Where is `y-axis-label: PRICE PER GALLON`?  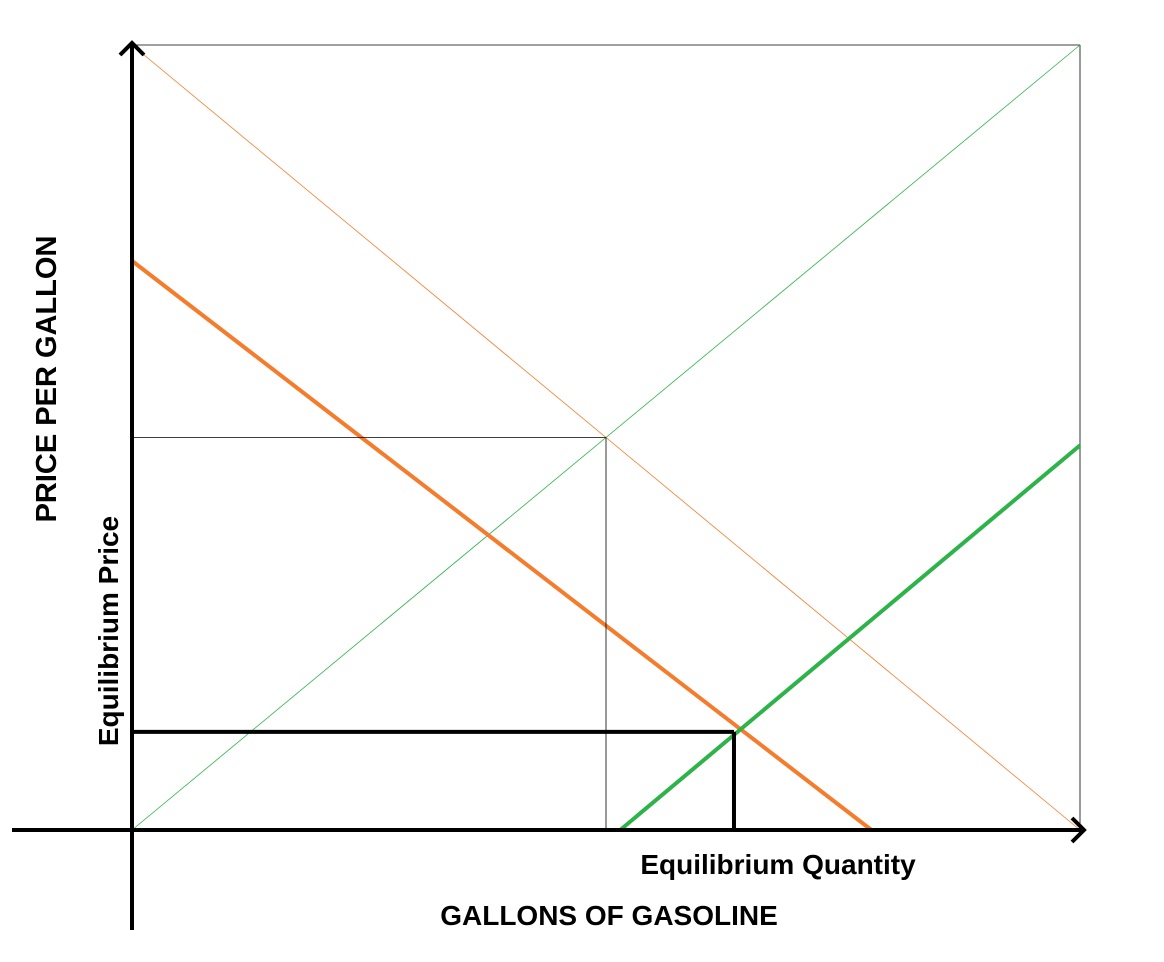
y-axis-label: PRICE PER GALLON is located at coordinates (47, 379).